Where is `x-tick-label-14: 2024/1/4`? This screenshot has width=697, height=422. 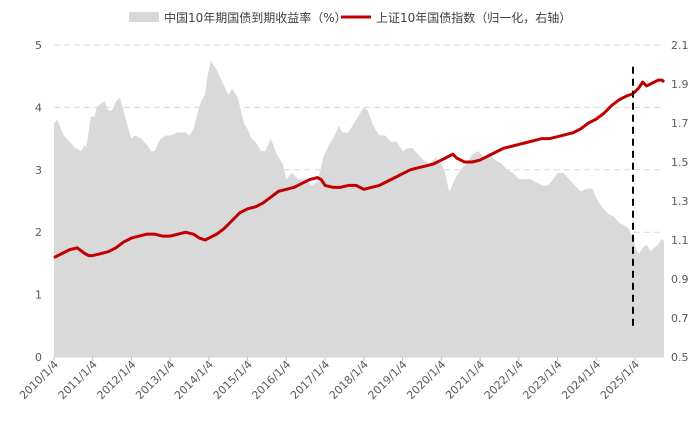 x-tick-label-14: 2024/1/4 is located at coordinates (581, 380).